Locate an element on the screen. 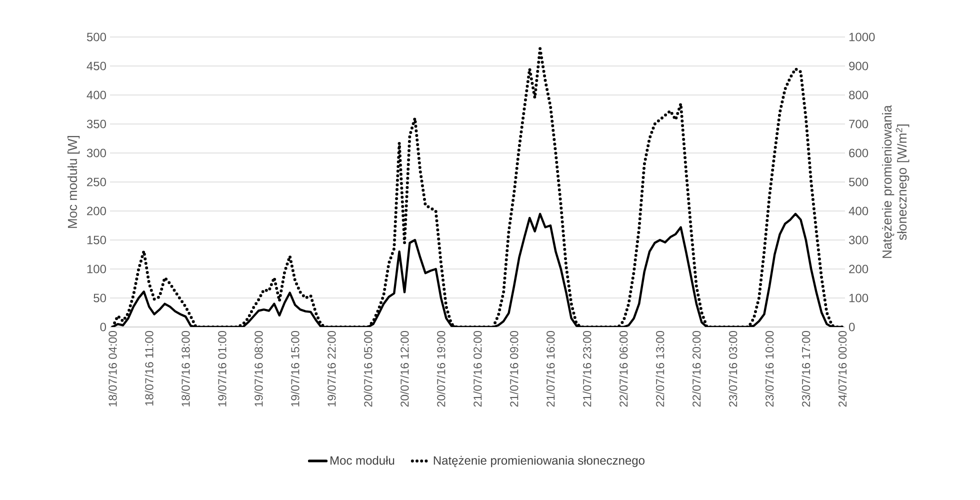 Image resolution: width=980 pixels, height=500 pixels. y2-tick-label: 700 is located at coordinates (858, 124).